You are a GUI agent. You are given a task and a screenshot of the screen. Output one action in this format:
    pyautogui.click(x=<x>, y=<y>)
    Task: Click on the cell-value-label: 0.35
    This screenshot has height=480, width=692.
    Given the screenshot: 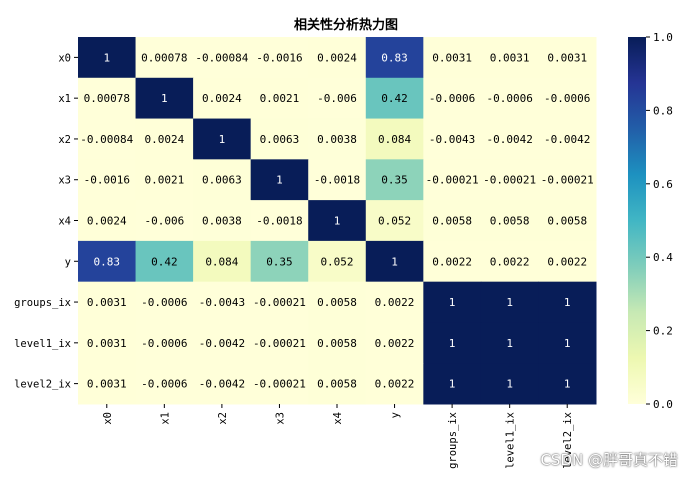 What is the action you would take?
    pyautogui.click(x=279, y=261)
    